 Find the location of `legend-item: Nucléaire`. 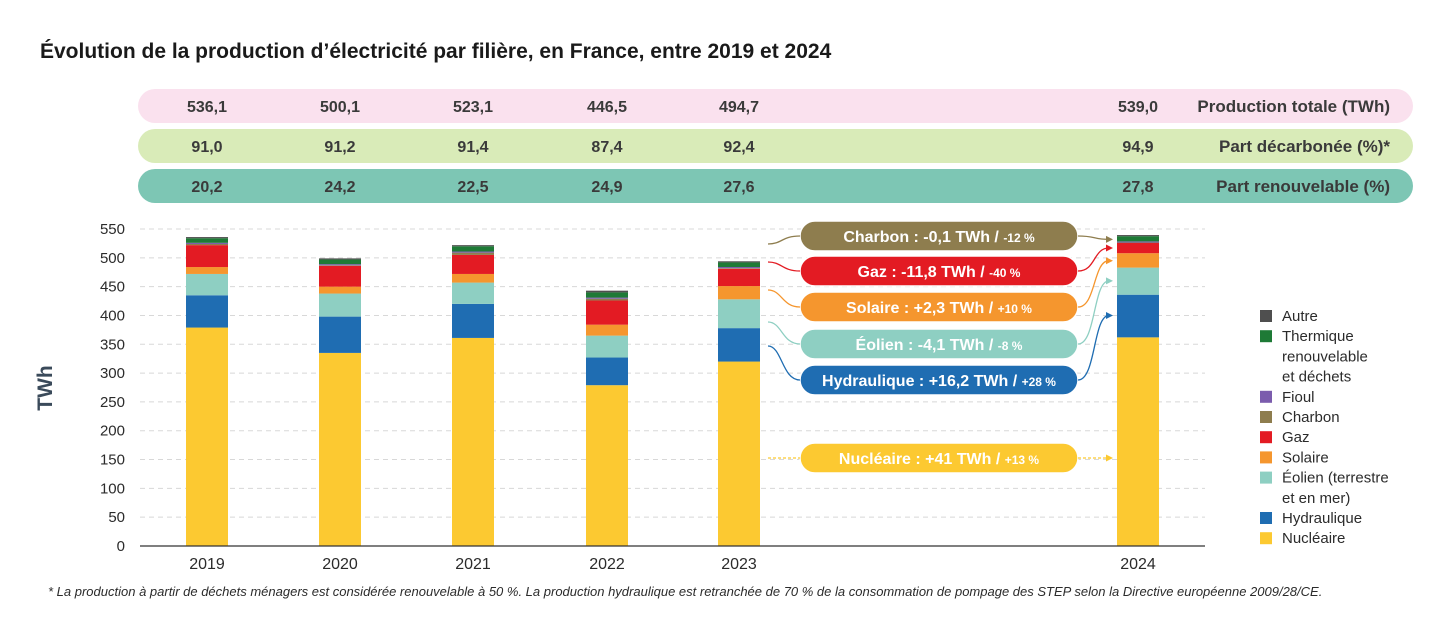

legend-item: Nucléaire is located at coordinates (1302, 538).